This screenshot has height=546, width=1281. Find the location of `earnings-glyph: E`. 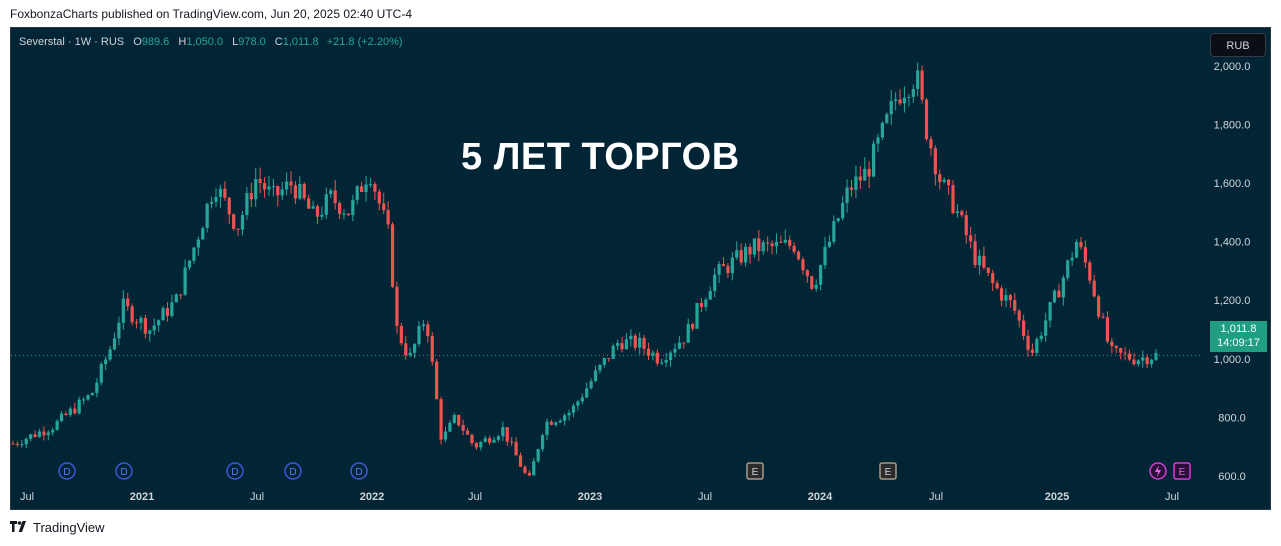

earnings-glyph: E is located at coordinates (755, 472).